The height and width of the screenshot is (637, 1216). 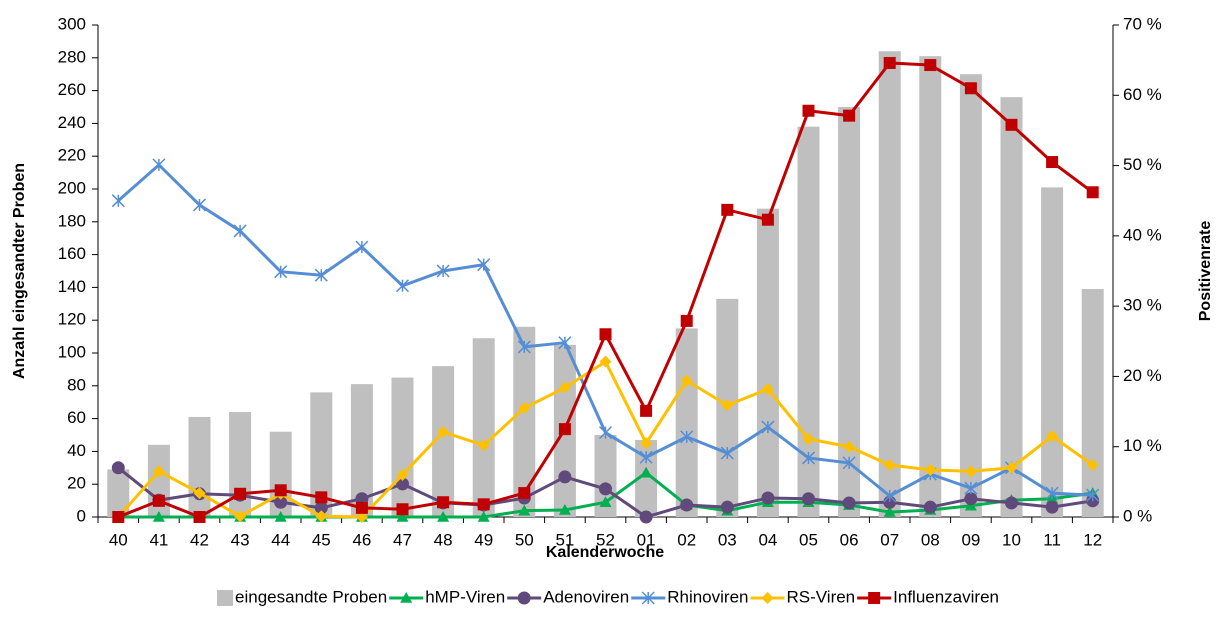 I want to click on y-tick-label: 40, so click(x=76, y=450).